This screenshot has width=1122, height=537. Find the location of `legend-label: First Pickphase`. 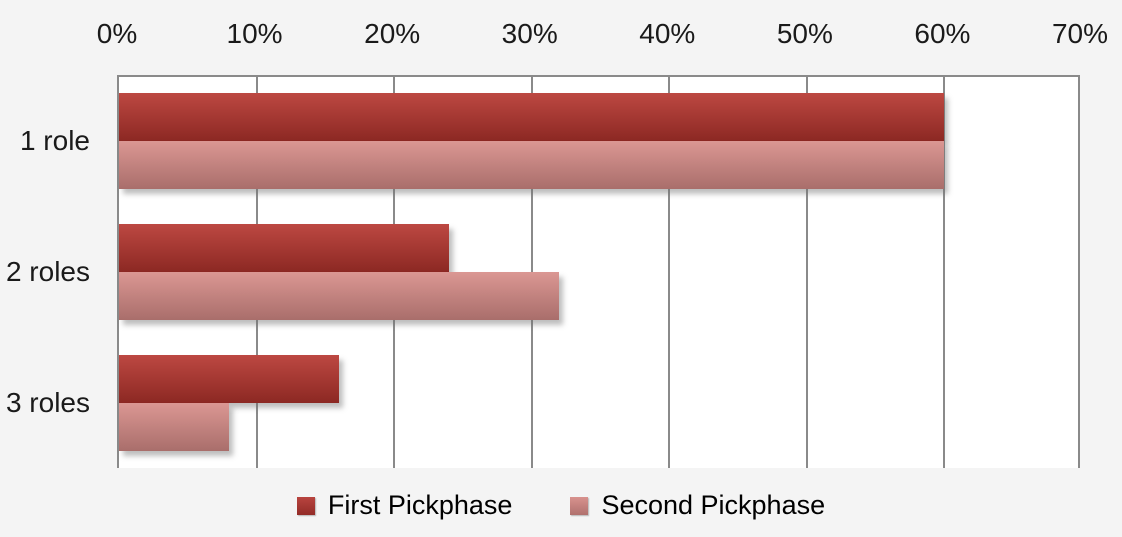

legend-label: First Pickphase is located at coordinates (420, 505).